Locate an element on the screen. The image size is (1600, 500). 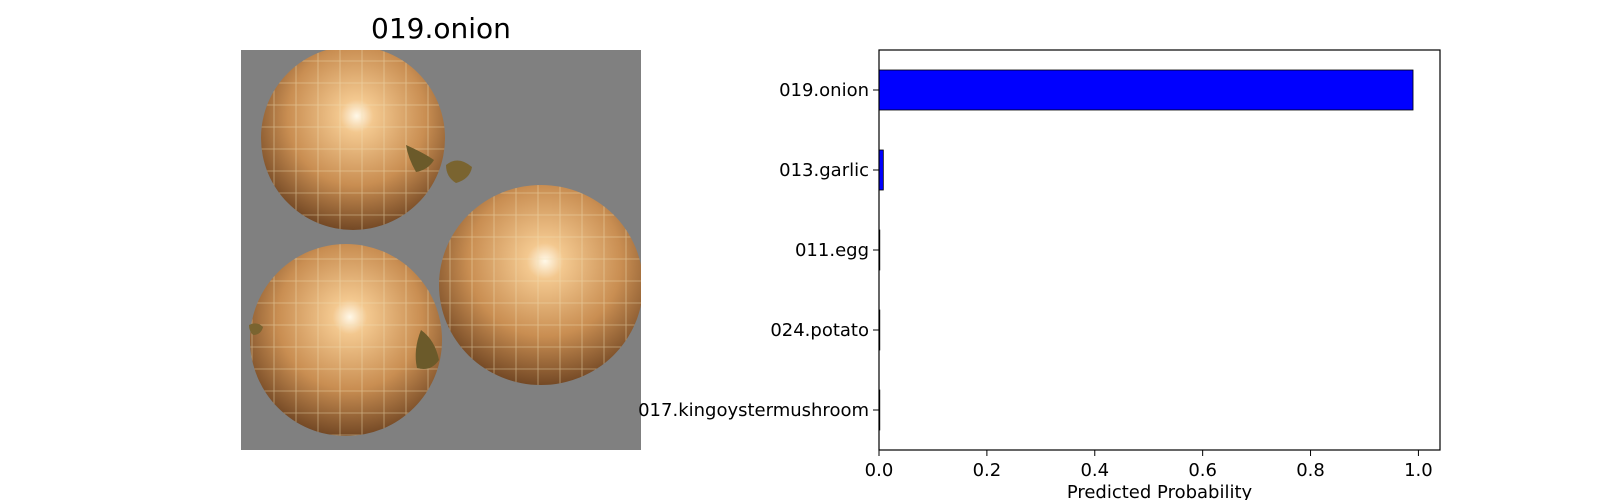
x-tick-label: 0.2 is located at coordinates (987, 470).